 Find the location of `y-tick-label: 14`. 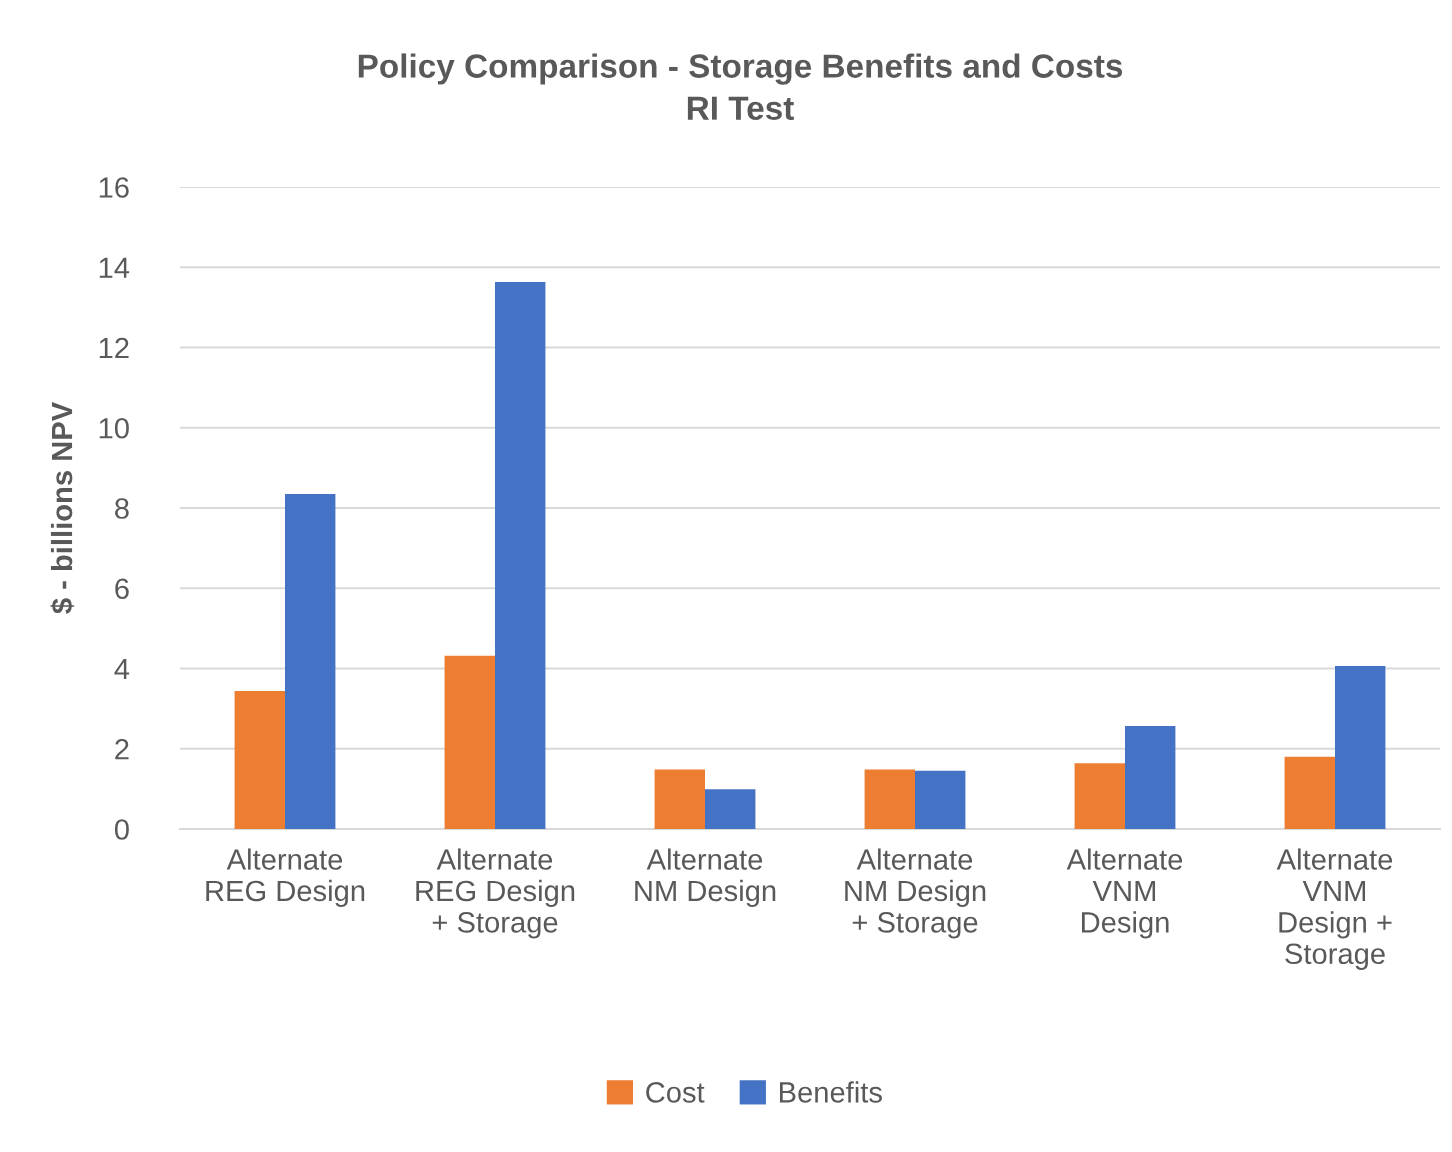

y-tick-label: 14 is located at coordinates (114, 267).